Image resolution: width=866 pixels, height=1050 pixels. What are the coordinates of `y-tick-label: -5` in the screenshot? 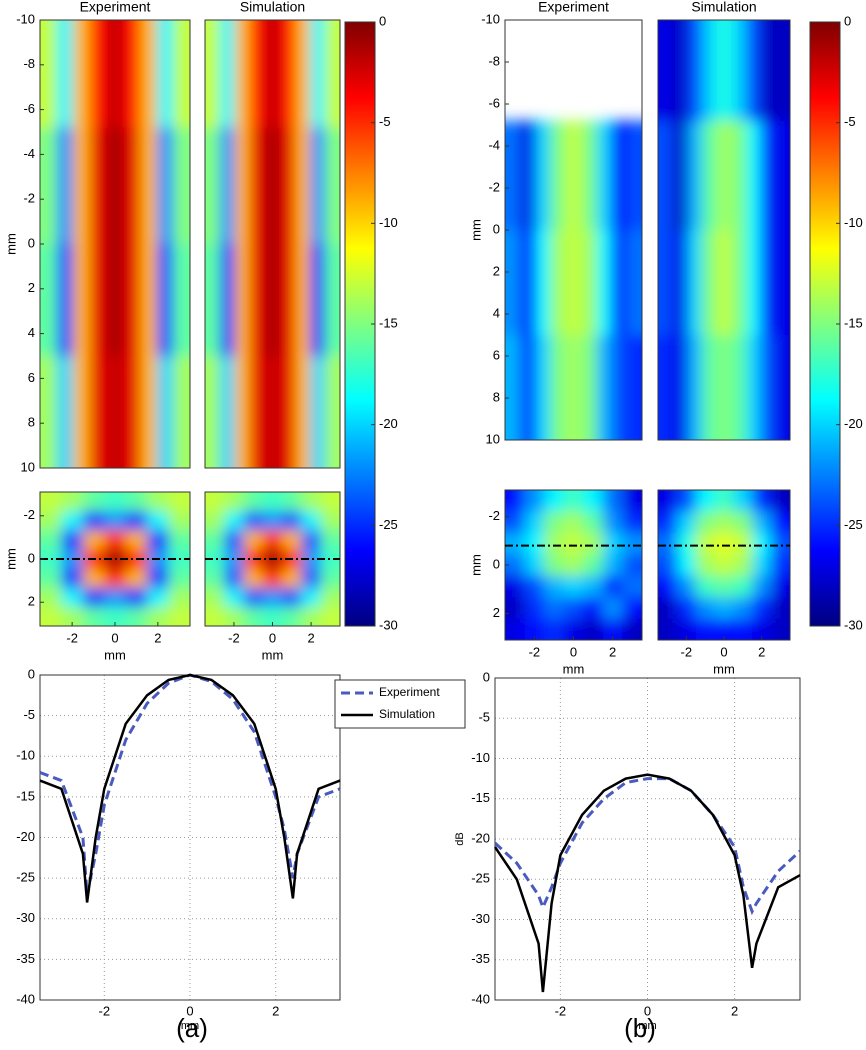 It's located at (29, 714).